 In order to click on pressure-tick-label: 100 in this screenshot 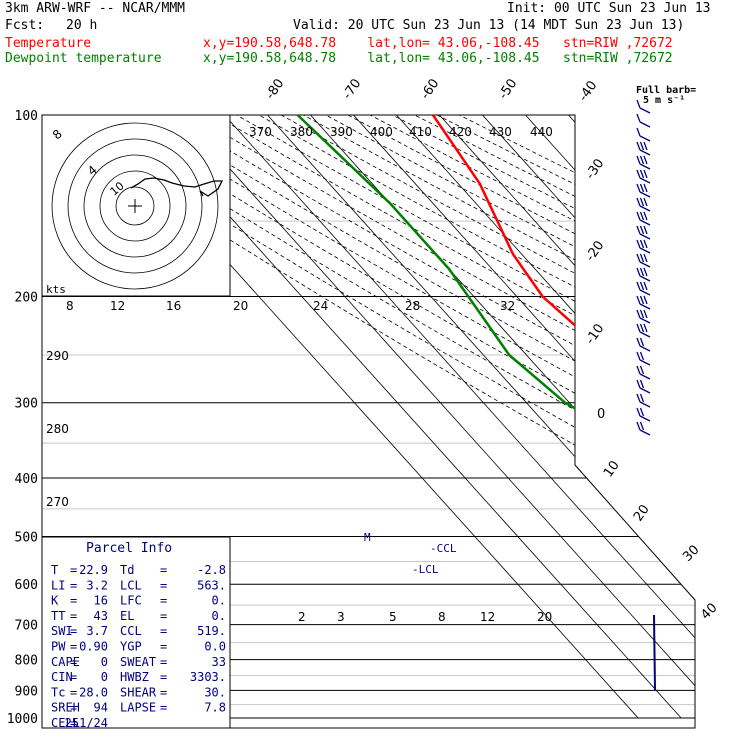, I will do `click(26, 116)`.